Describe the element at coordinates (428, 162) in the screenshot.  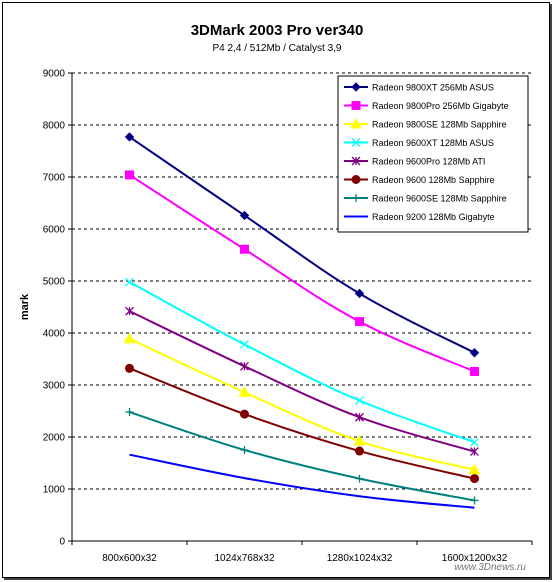
I see `legend-label: Radeon 9600Pro 128Mb ATI` at that location.